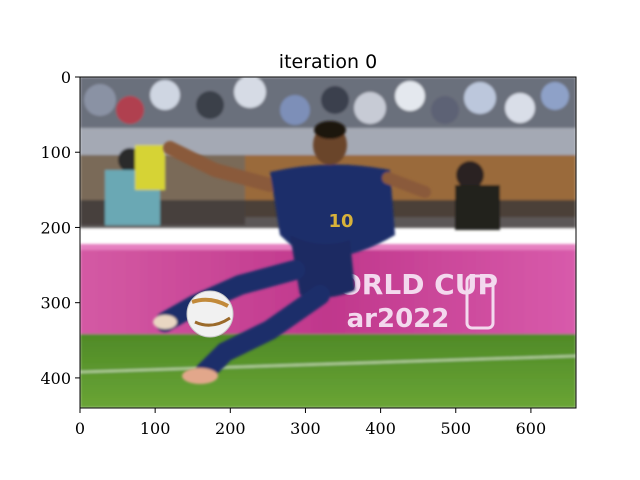 The width and height of the screenshot is (640, 480). I want to click on x-axis: 0 100 200 300 400 500 600, so click(310, 423).